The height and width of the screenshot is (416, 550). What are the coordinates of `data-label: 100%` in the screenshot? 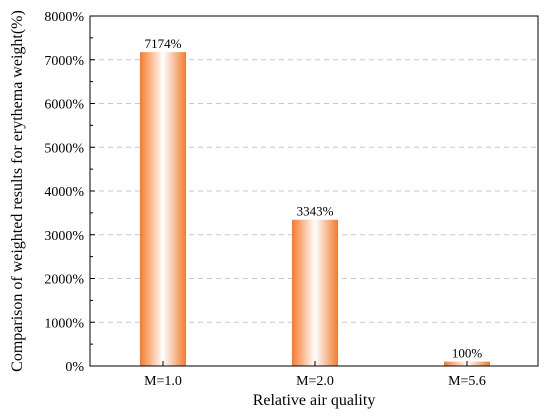 It's located at (467, 353).